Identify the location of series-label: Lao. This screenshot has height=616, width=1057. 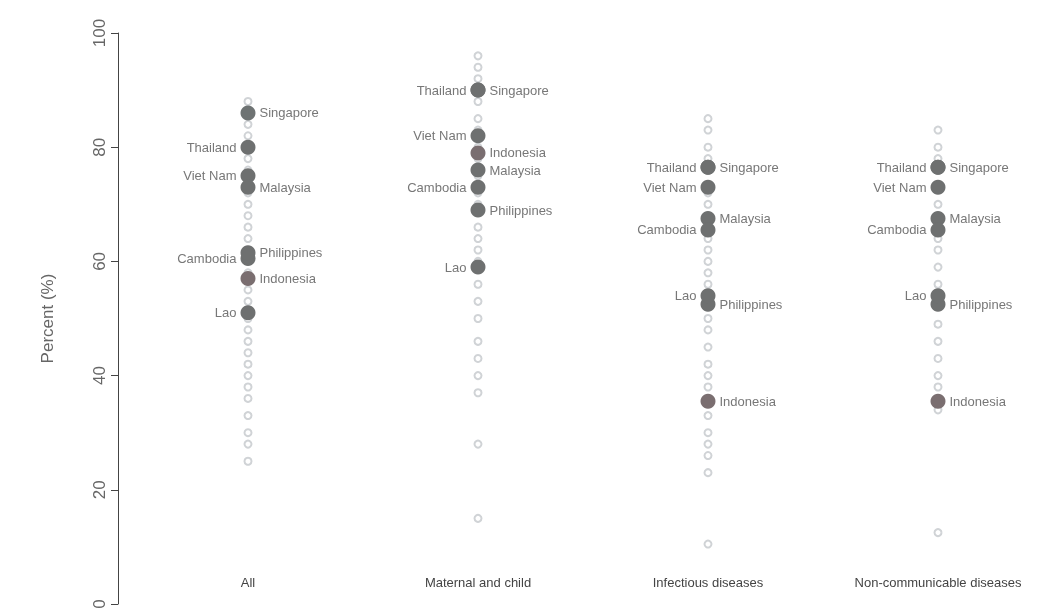
(455, 267).